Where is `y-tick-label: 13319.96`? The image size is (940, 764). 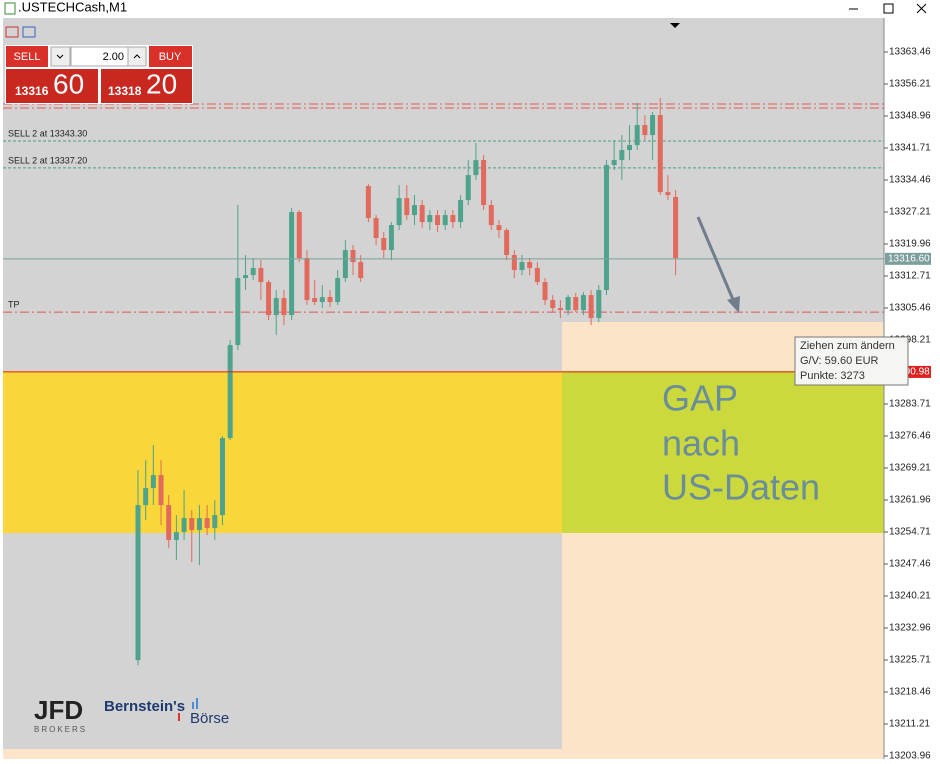
y-tick-label: 13319.96 is located at coordinates (910, 244).